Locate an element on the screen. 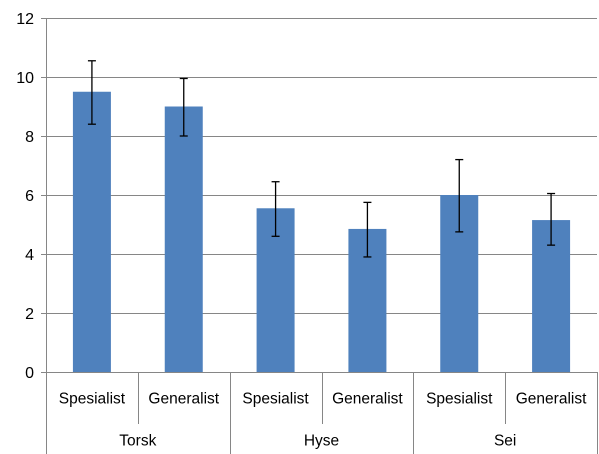 The width and height of the screenshot is (599, 454). x-group-label: Hyse is located at coordinates (321, 441).